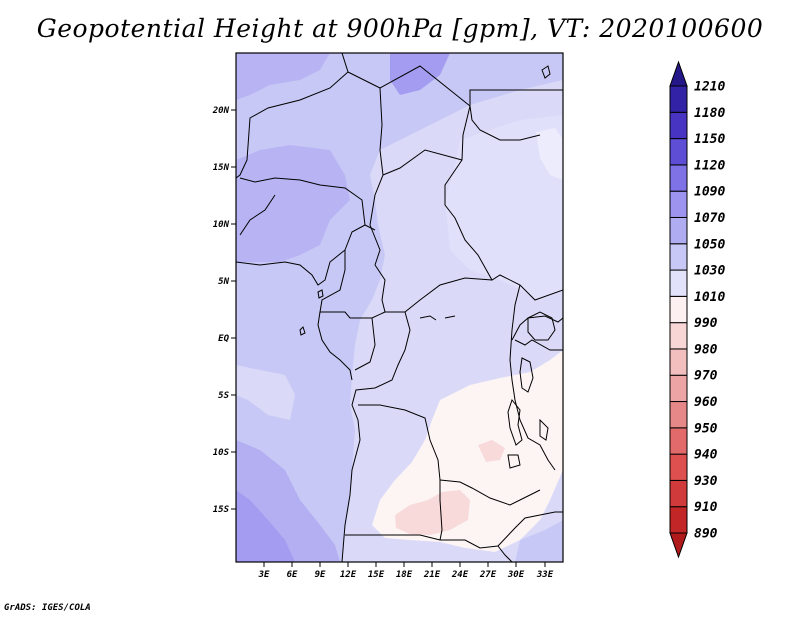  I want to click on lon-label: 33E, so click(545, 575).